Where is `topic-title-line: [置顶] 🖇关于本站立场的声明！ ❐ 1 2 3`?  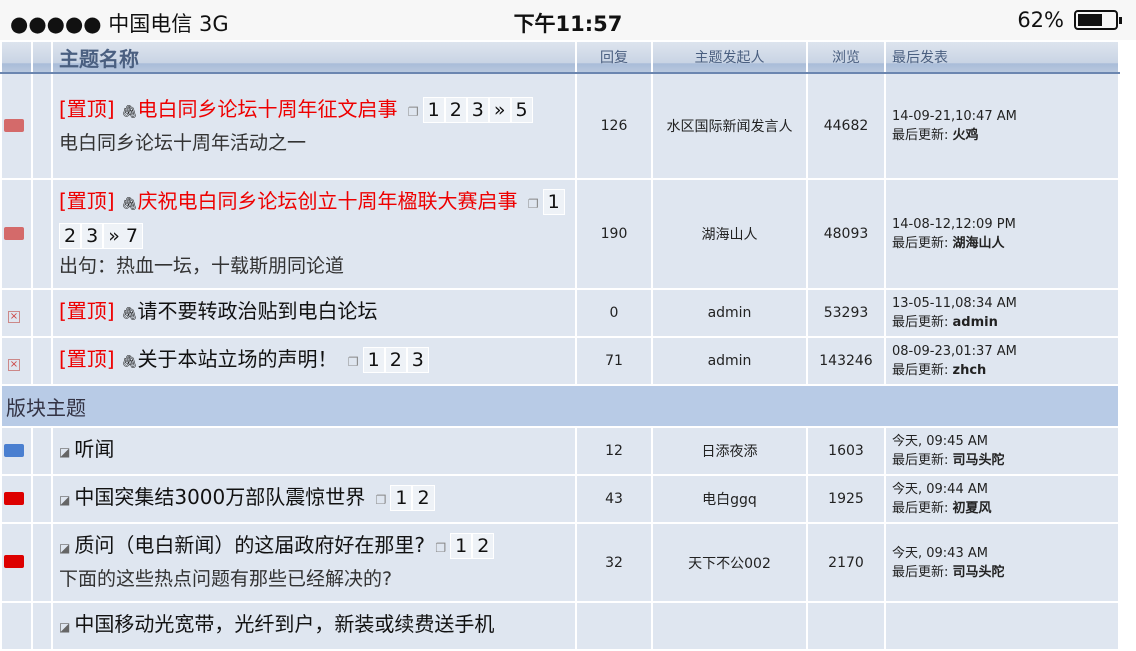
topic-title-line: [置顶] 🖇关于本站立场的声明！ ❐ 1 2 3 is located at coordinates (244, 360).